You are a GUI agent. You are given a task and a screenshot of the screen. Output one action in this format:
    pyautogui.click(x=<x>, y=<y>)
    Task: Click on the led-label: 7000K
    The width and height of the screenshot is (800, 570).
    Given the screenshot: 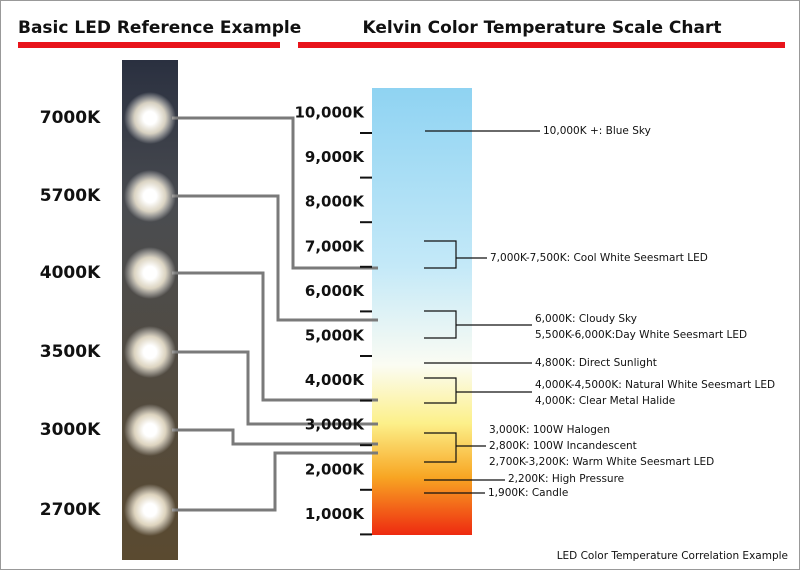 What is the action you would take?
    pyautogui.click(x=70, y=118)
    